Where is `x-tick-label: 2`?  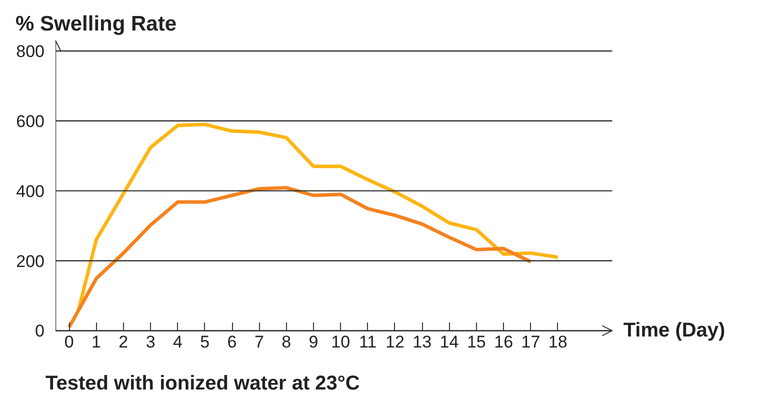 x-tick-label: 2 is located at coordinates (123, 342).